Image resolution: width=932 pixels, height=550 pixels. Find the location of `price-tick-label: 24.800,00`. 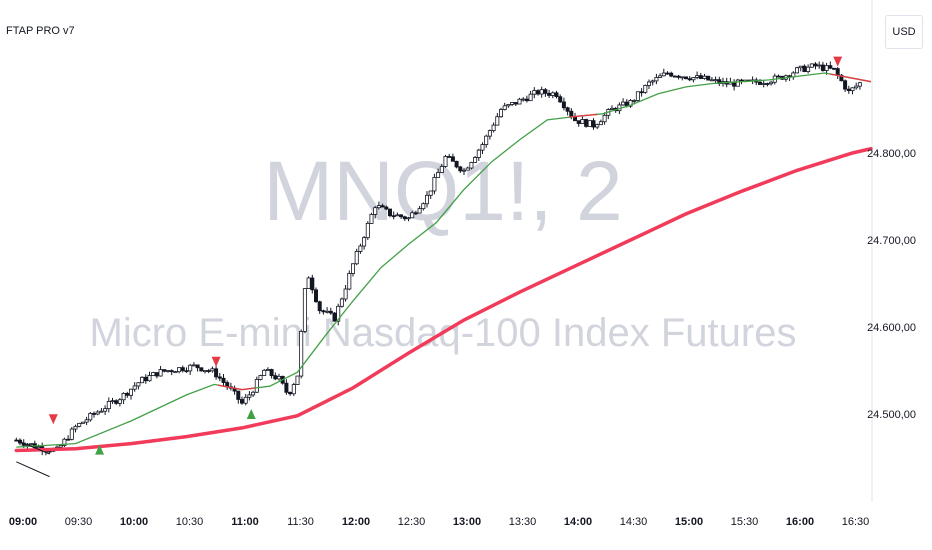

price-tick-label: 24.800,00 is located at coordinates (891, 154).